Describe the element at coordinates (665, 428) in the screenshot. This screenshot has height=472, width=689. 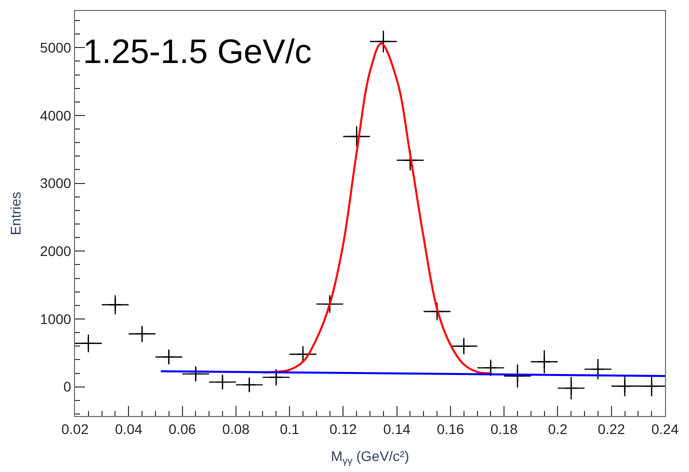
I see `x-tick-label: 0.24` at that location.